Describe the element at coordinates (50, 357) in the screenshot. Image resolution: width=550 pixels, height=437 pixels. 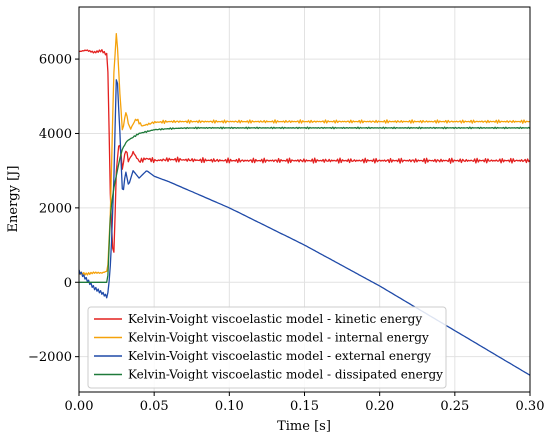
I see `y-tick-label: −2000` at that location.